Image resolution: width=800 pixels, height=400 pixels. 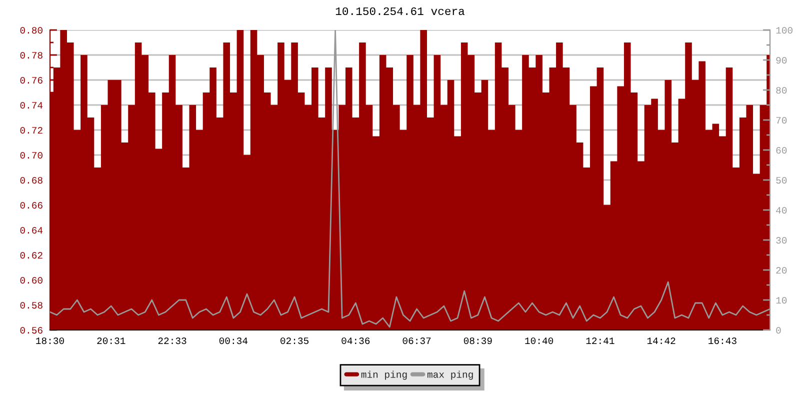 I want to click on x-tick-label: 10:40, so click(x=539, y=340).